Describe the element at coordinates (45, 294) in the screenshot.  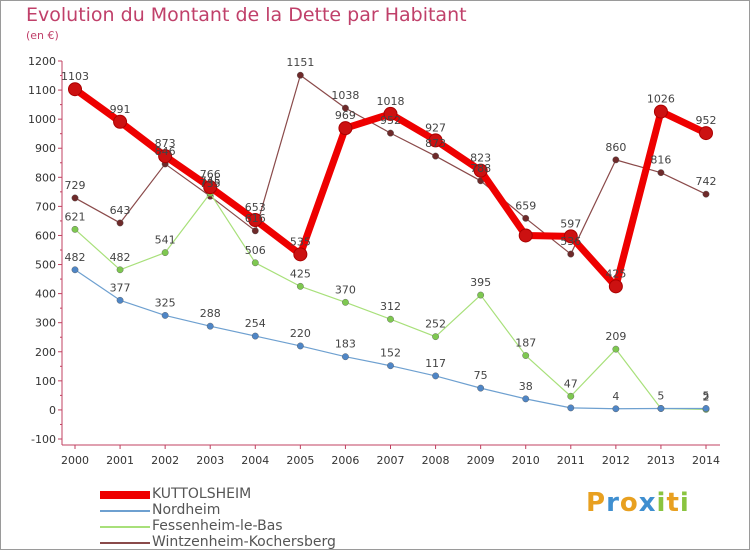
I see `y-tick-label: 400` at that location.